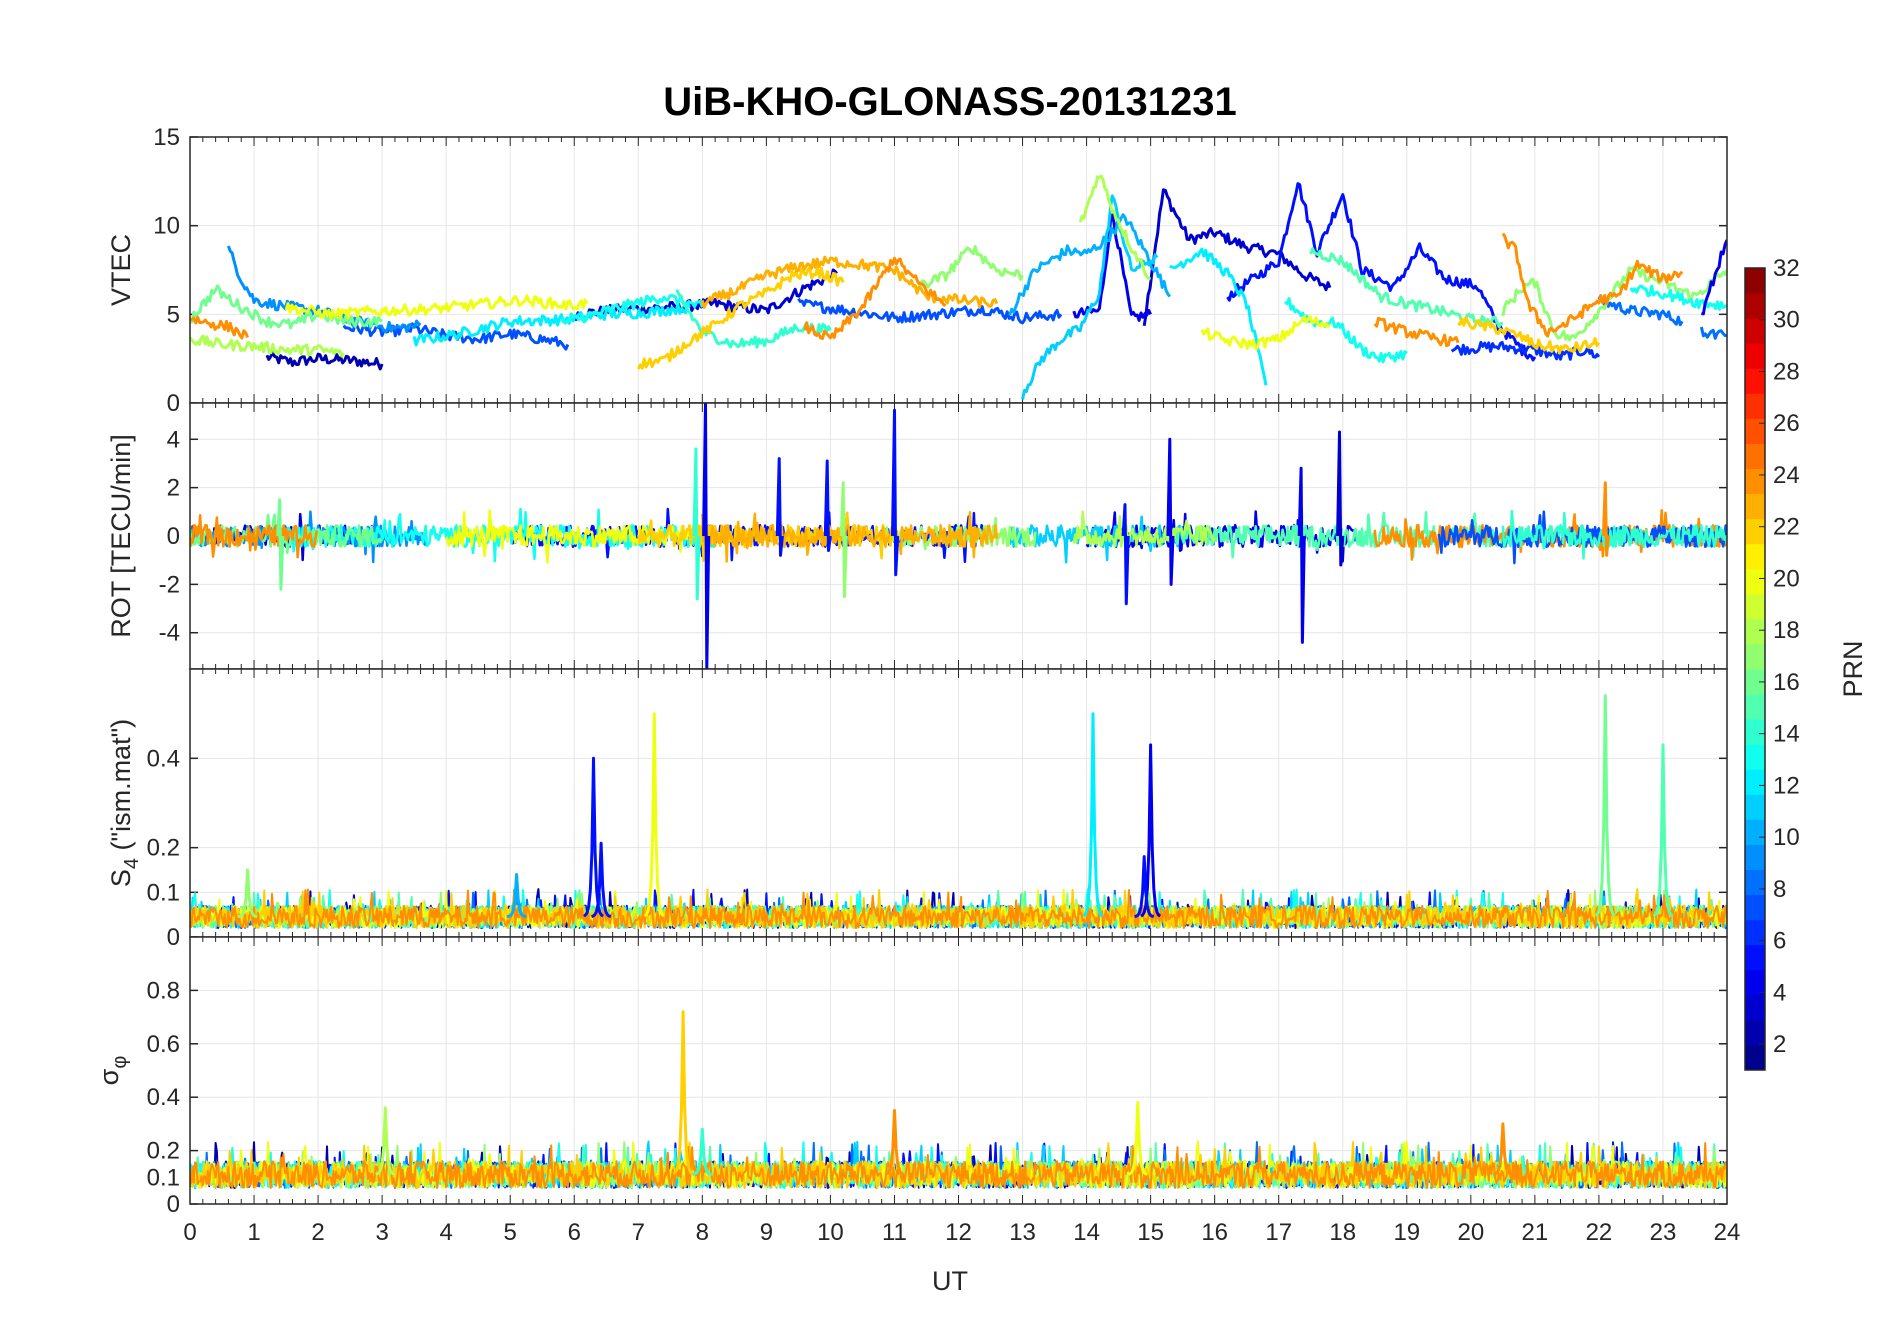  What do you see at coordinates (163, 1177) in the screenshot?
I see `y-tick-label: 0.1` at bounding box center [163, 1177].